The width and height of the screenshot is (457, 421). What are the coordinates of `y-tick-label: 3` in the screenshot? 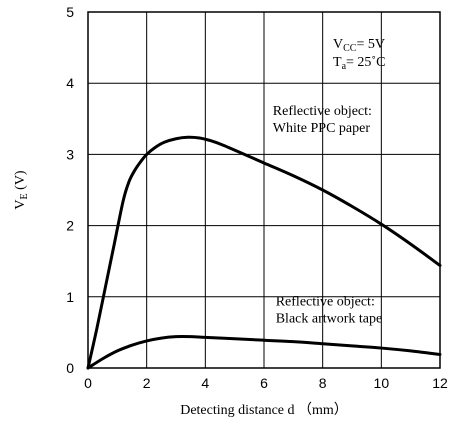 It's located at (70, 154).